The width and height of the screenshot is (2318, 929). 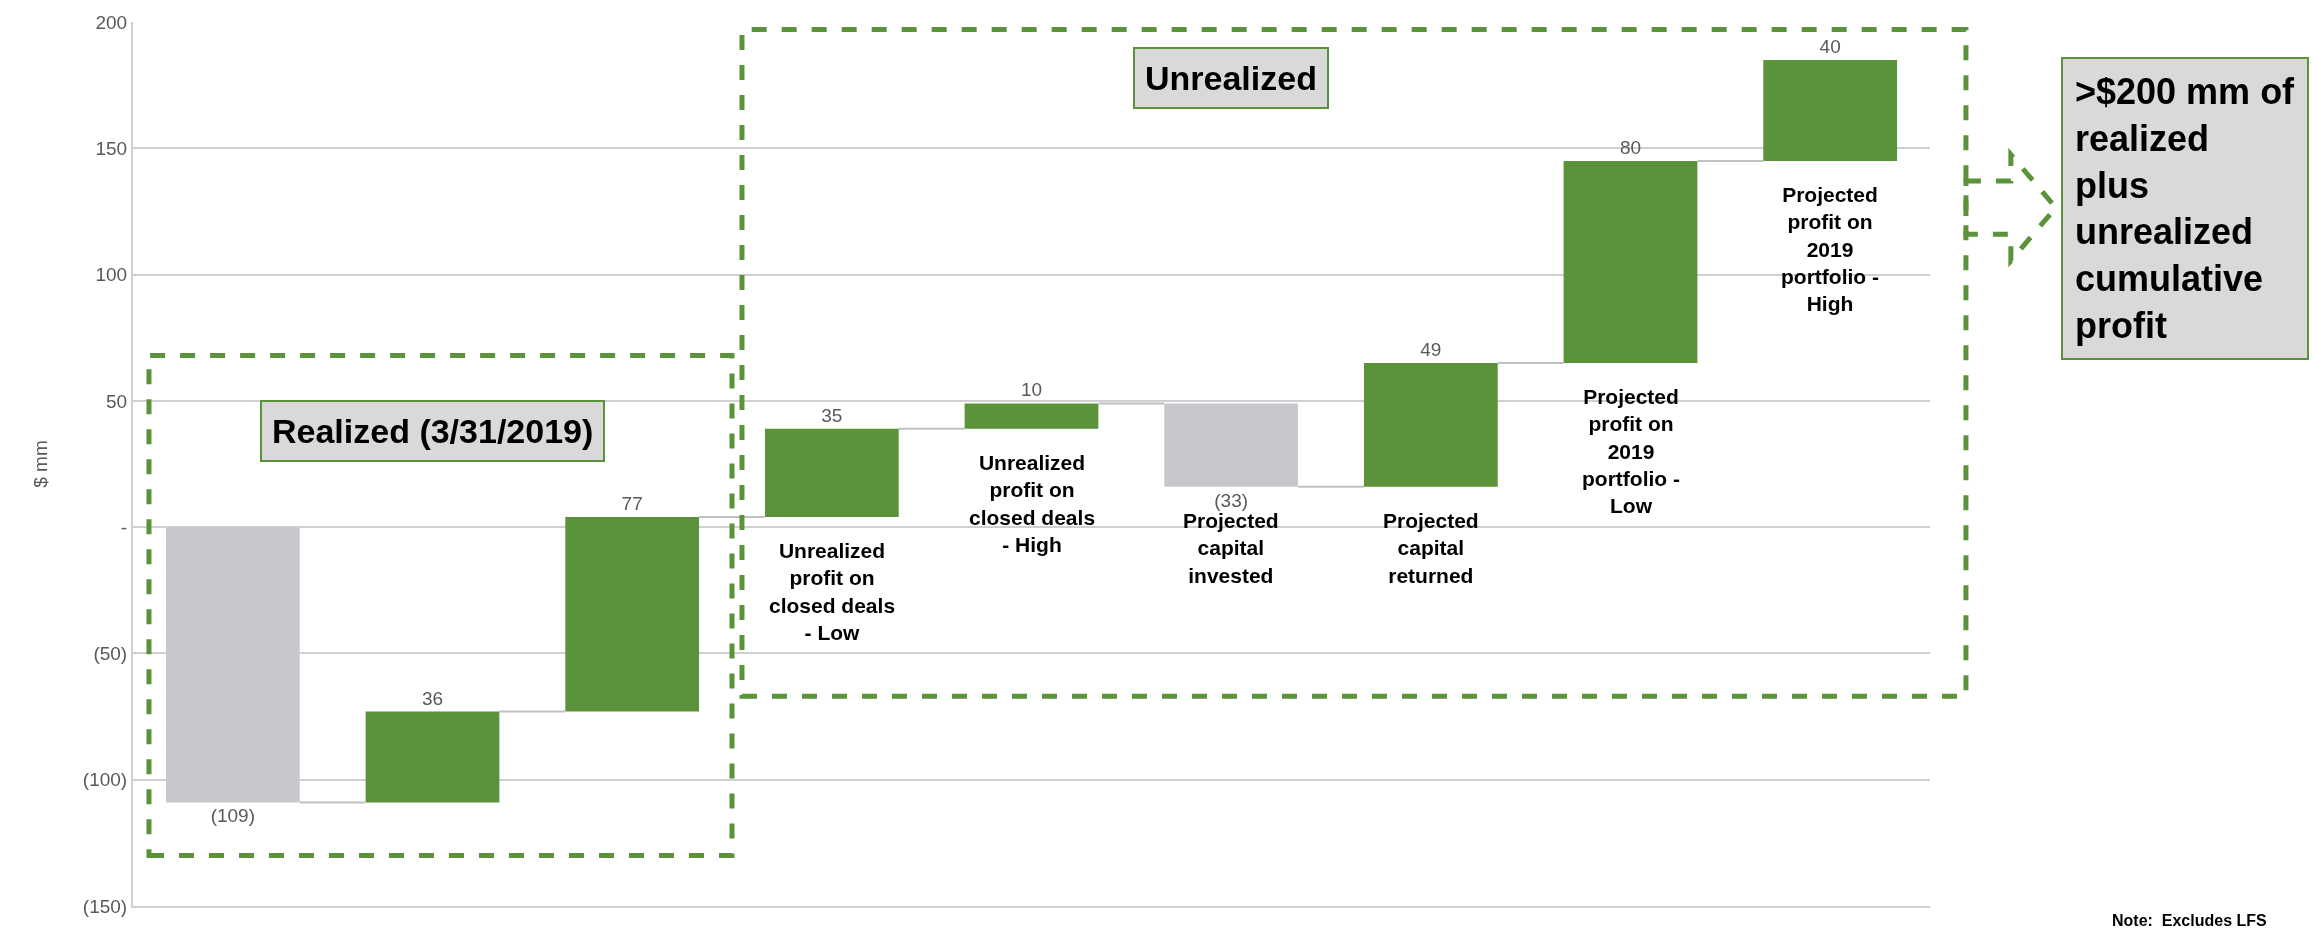 What do you see at coordinates (105, 906) in the screenshot?
I see `y-tick-label: (150)` at bounding box center [105, 906].